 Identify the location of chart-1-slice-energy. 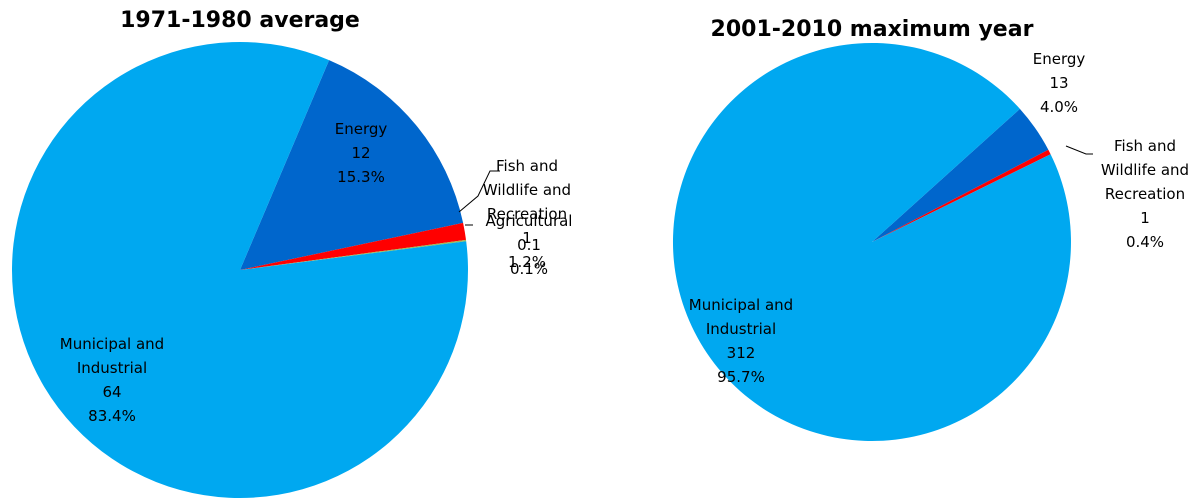
(352, 165).